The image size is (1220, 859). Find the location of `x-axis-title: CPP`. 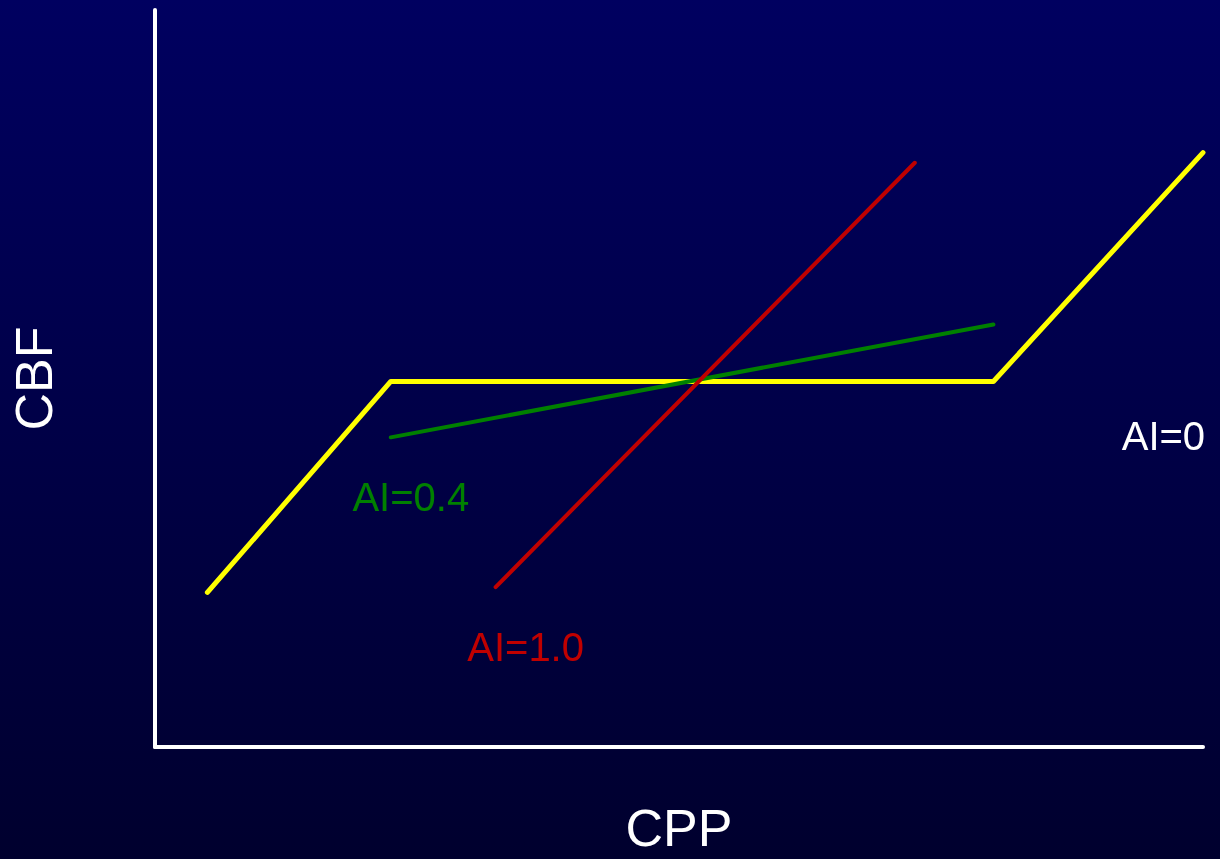

x-axis-title: CPP is located at coordinates (679, 828).